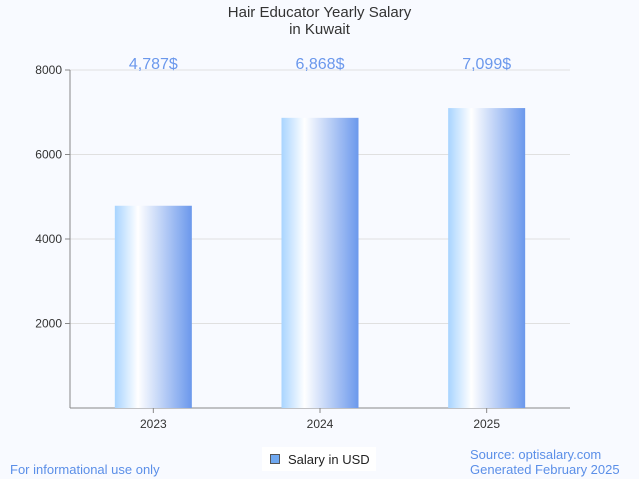 This screenshot has height=479, width=639. I want to click on data-label: 7,099$, so click(486, 64).